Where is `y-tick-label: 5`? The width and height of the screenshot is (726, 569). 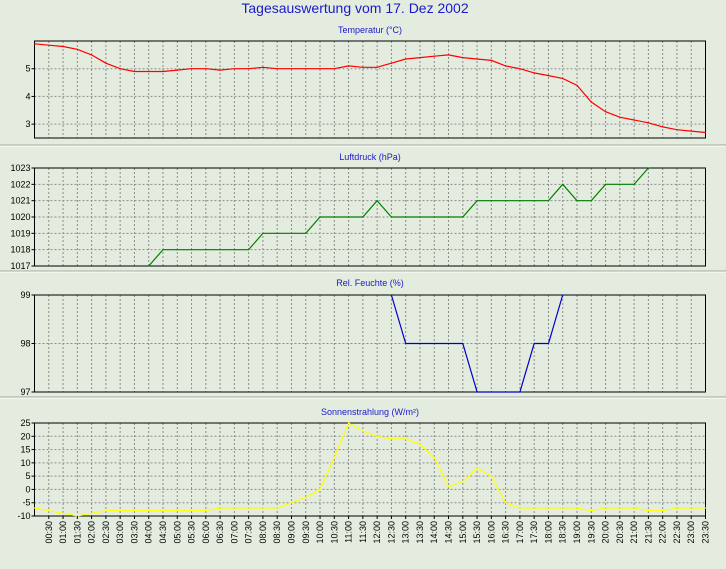
y-tick-label: 5 is located at coordinates (27, 69).